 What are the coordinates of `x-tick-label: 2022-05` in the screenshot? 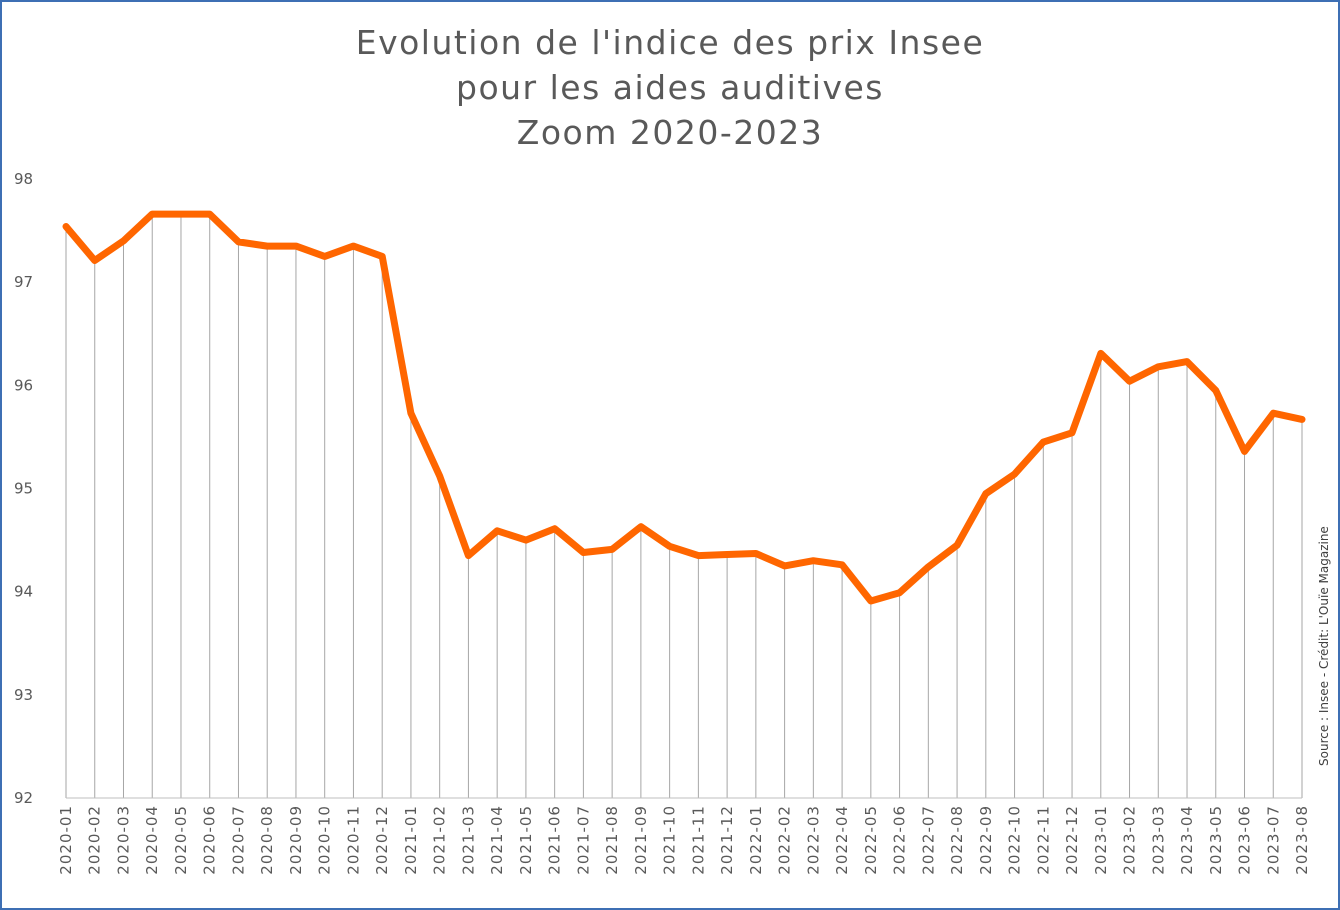 It's located at (871, 840).